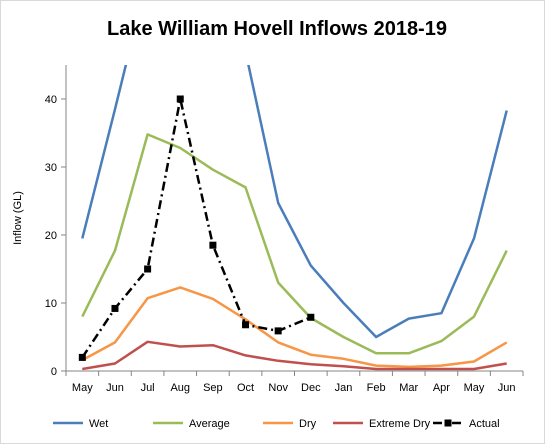  I want to click on x-tick-label: Feb, so click(376, 388).